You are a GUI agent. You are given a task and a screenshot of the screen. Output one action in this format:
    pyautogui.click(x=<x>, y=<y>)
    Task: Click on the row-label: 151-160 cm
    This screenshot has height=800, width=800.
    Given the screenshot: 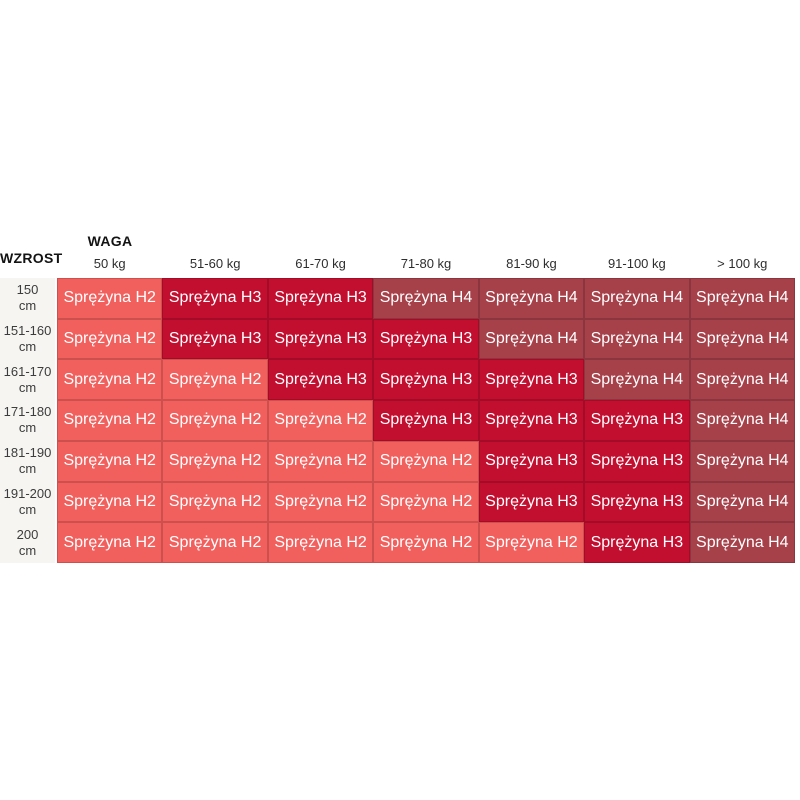 What is the action you would take?
    pyautogui.click(x=27, y=339)
    